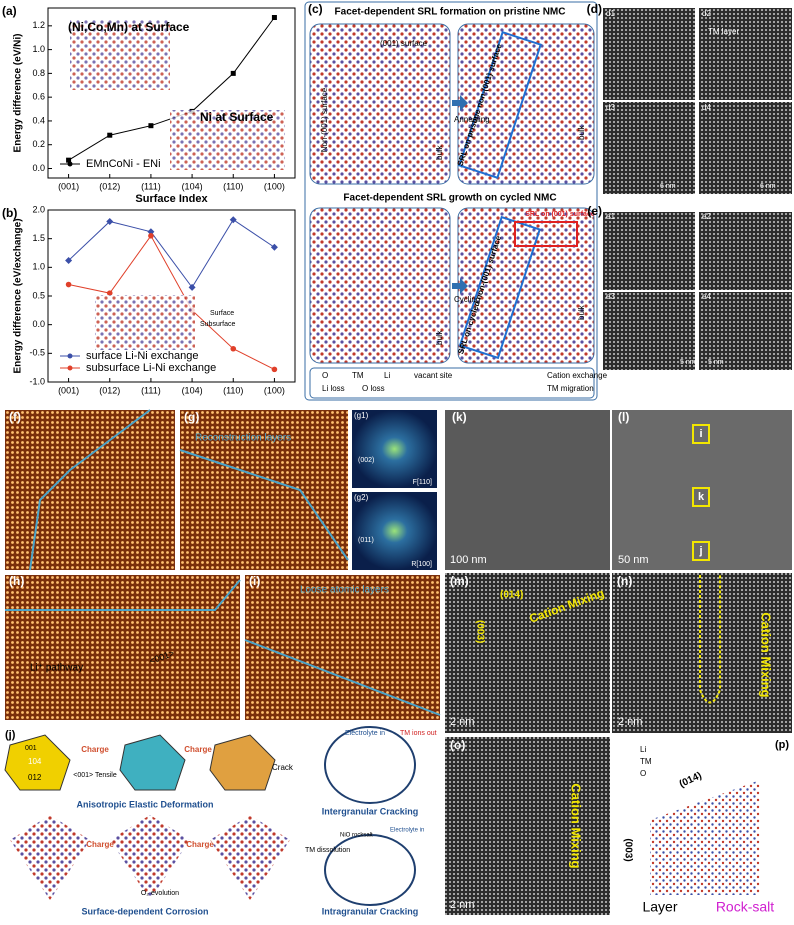 The height and width of the screenshot is (925, 794). What do you see at coordinates (459, 417) in the screenshot?
I see `label: (k)` at bounding box center [459, 417].